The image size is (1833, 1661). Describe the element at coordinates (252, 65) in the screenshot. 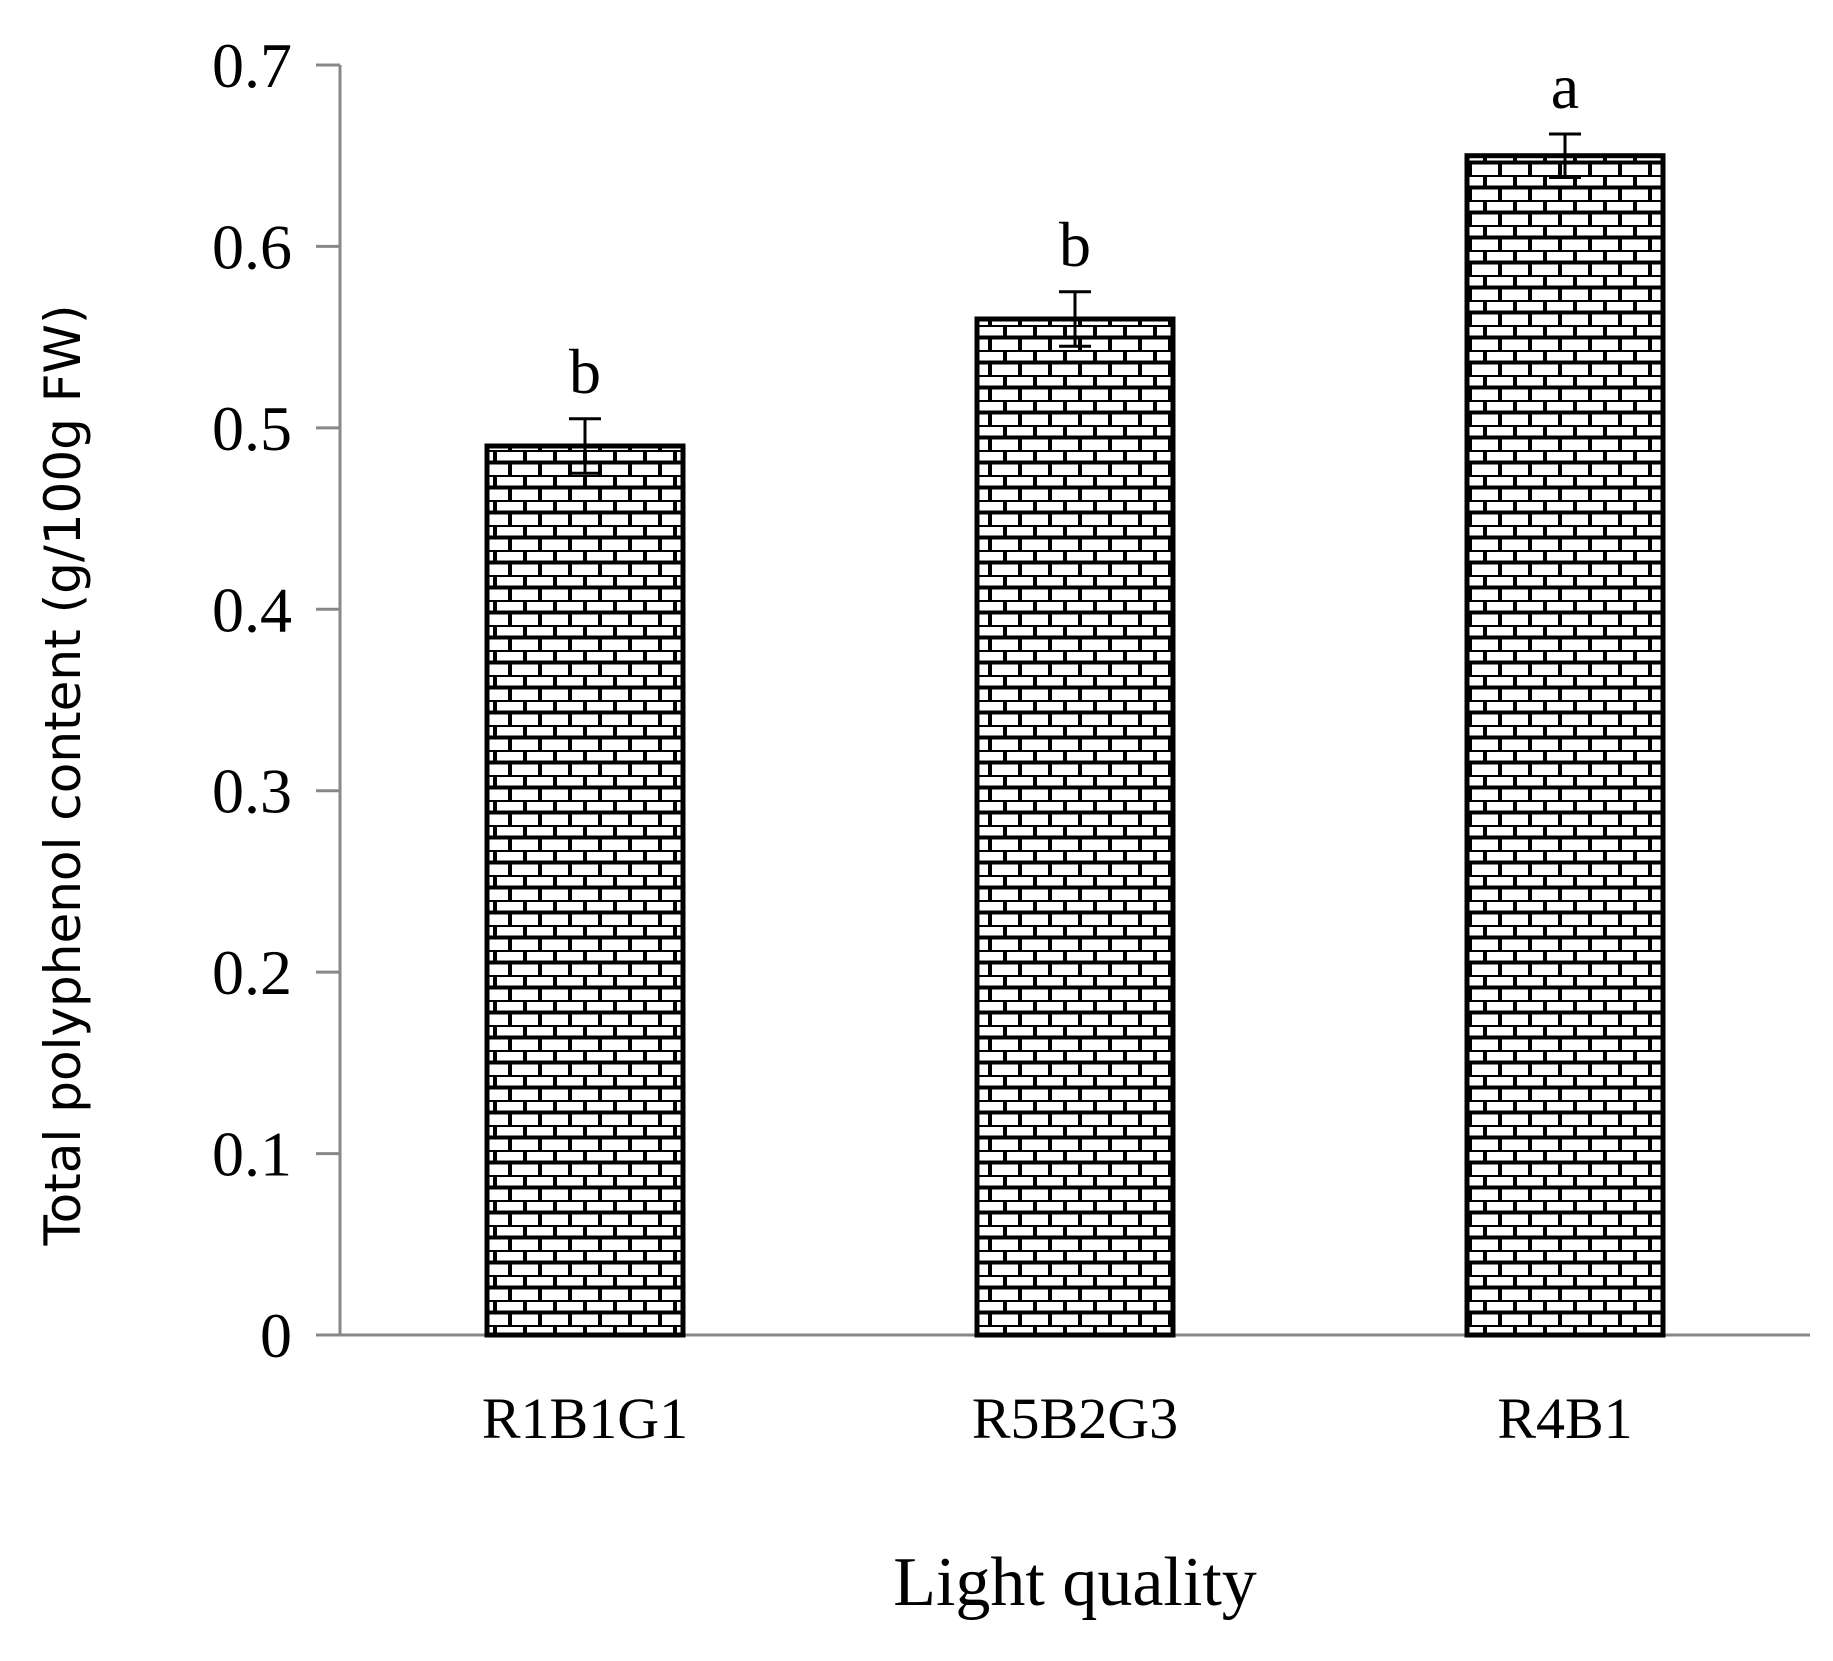

I see `y-tick-label: 0.7` at that location.